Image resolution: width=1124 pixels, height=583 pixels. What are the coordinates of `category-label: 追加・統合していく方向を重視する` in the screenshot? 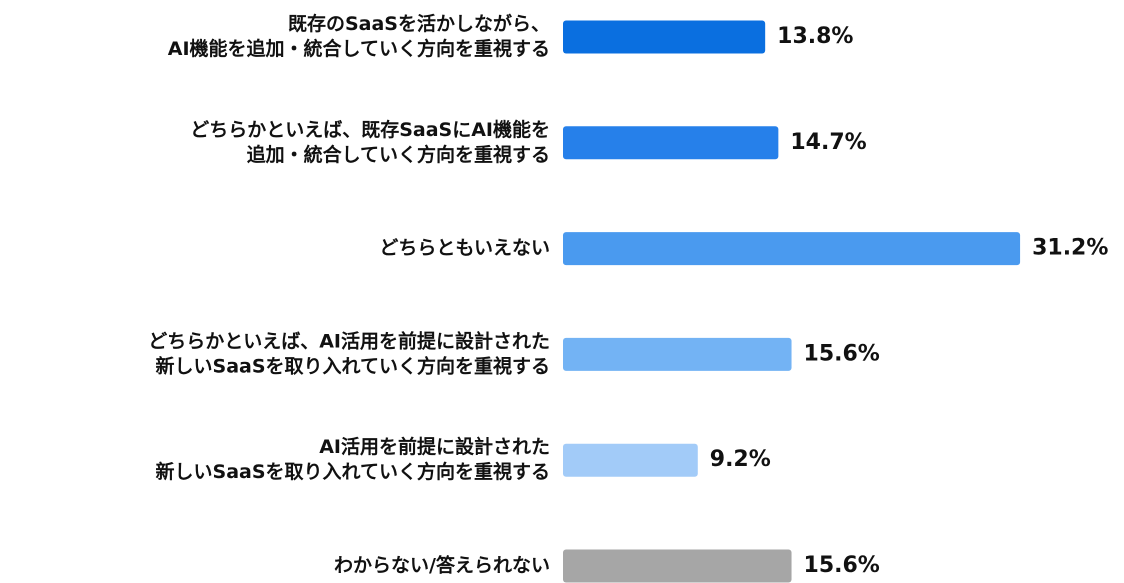 It's located at (398, 154).